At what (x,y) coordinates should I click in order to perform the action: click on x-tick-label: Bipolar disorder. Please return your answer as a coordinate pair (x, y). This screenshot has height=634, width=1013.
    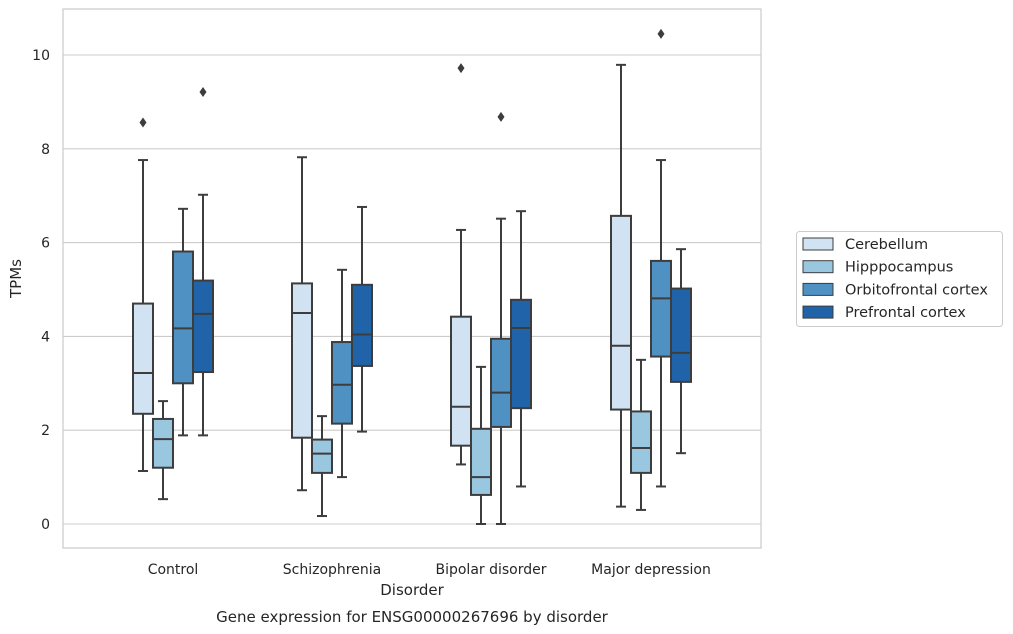
    Looking at the image, I should click on (490, 570).